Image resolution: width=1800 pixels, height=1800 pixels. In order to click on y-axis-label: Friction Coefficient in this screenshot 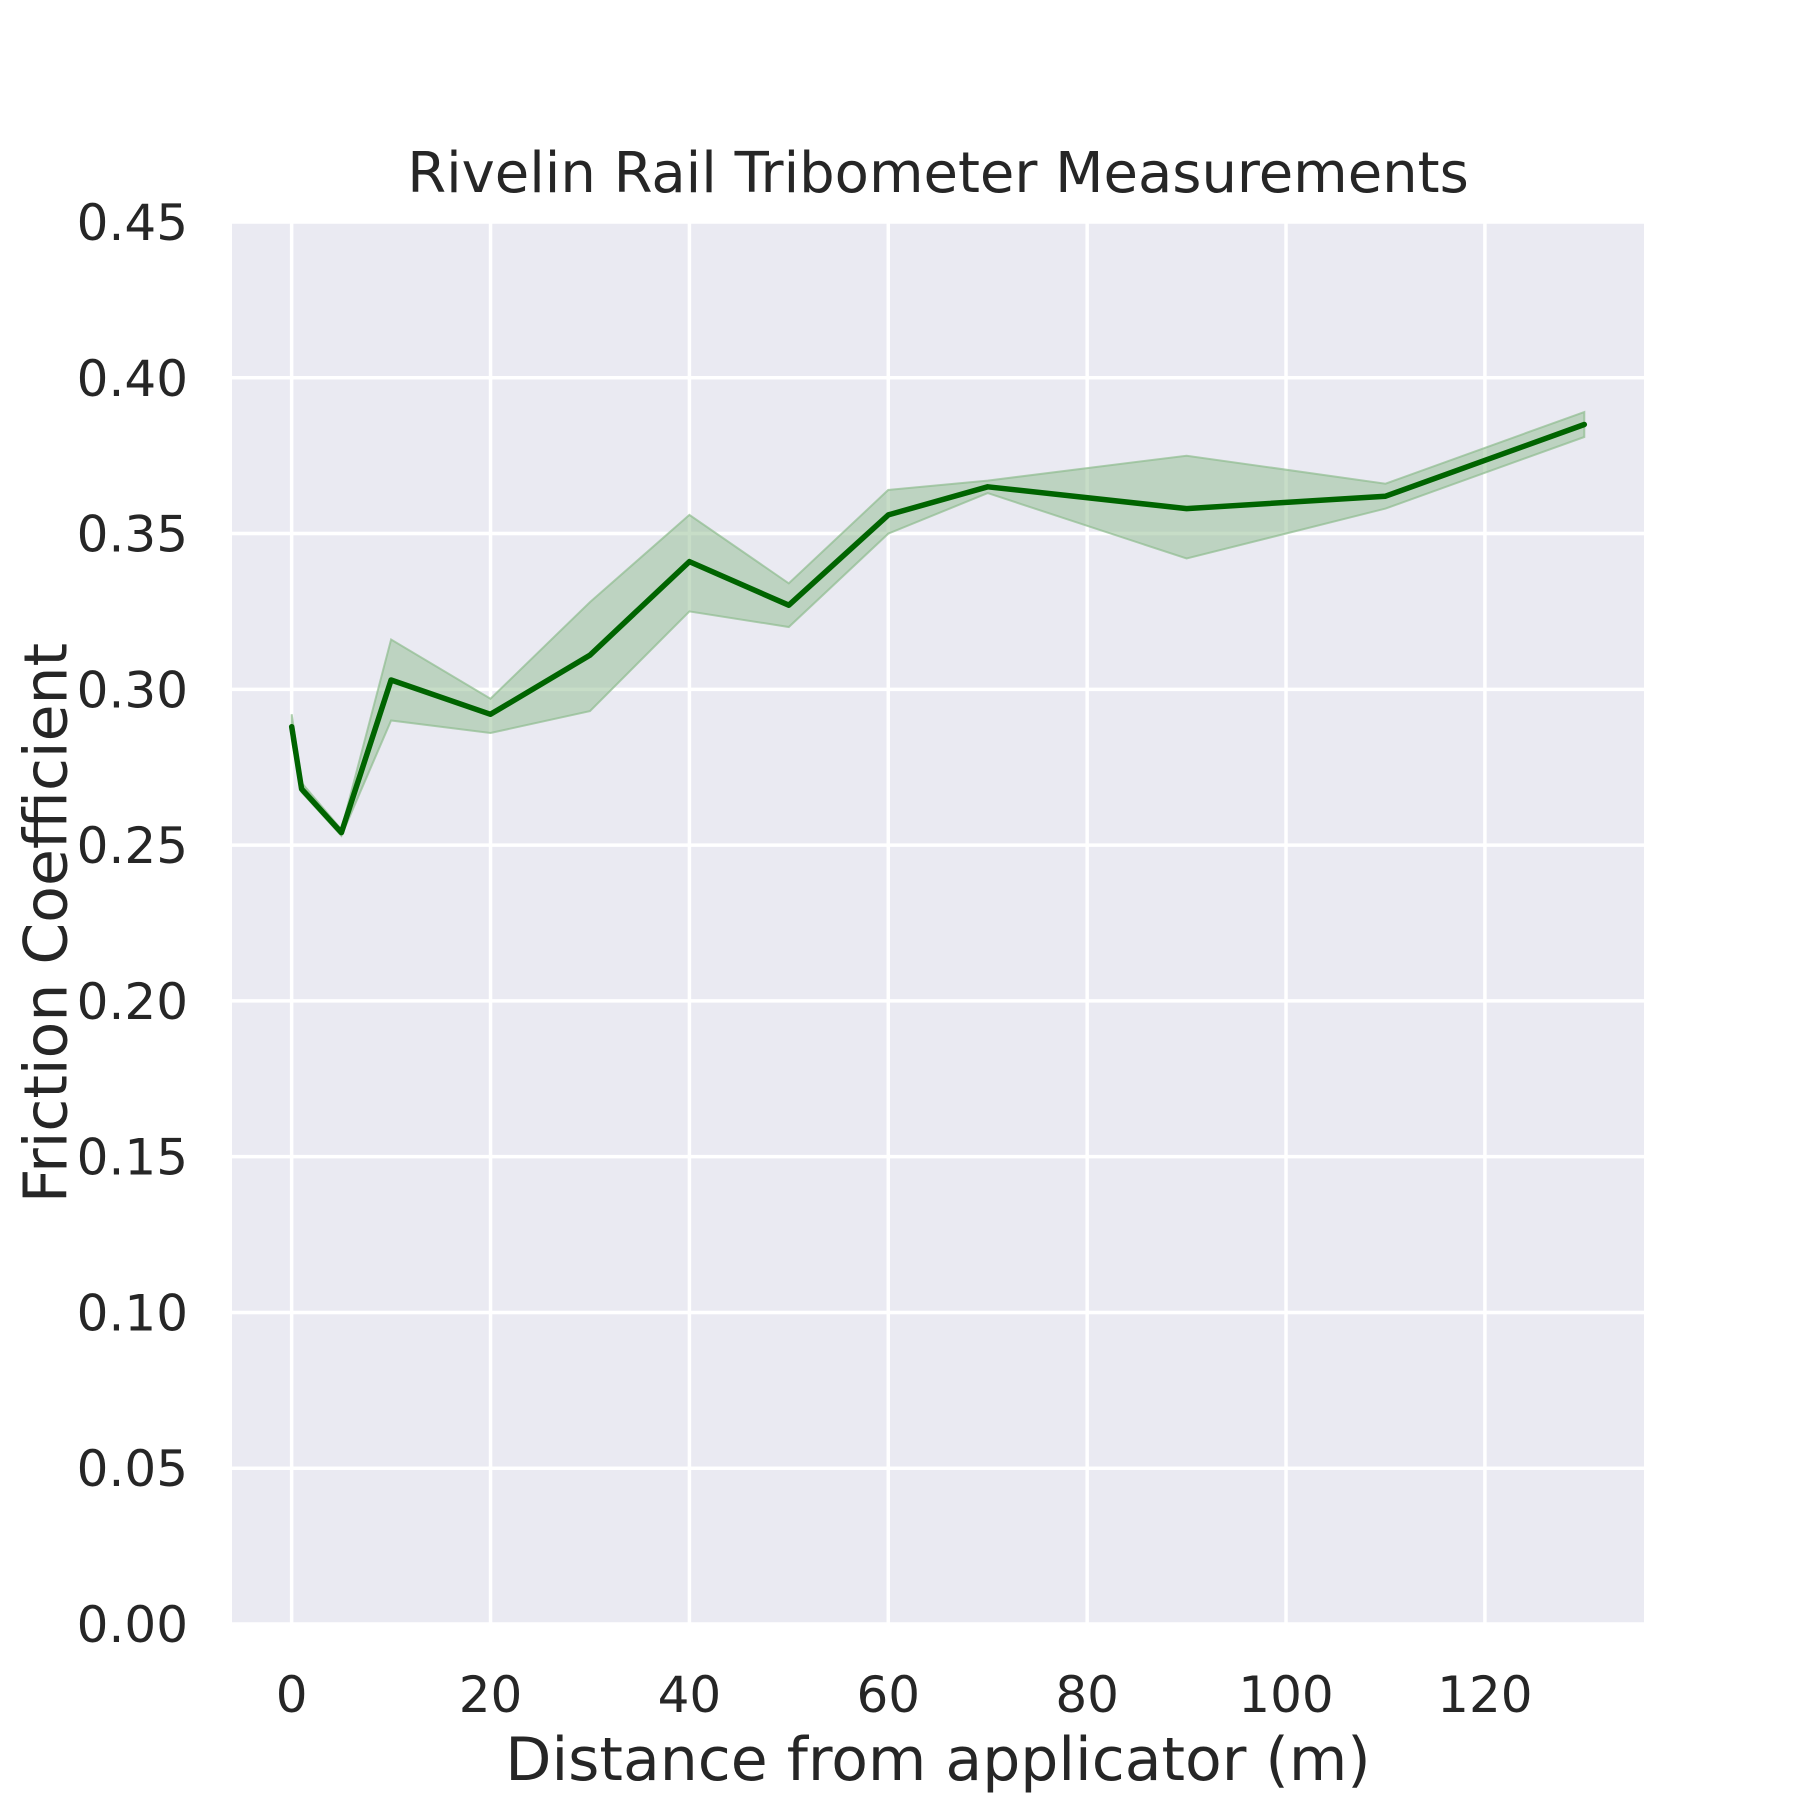, I will do `click(47, 923)`.